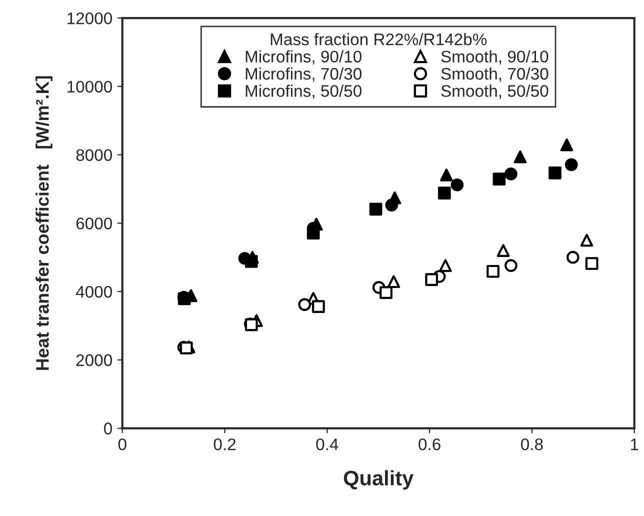 This screenshot has width=644, height=516. Describe the element at coordinates (94, 155) in the screenshot. I see `y-tick-label: 8000` at that location.